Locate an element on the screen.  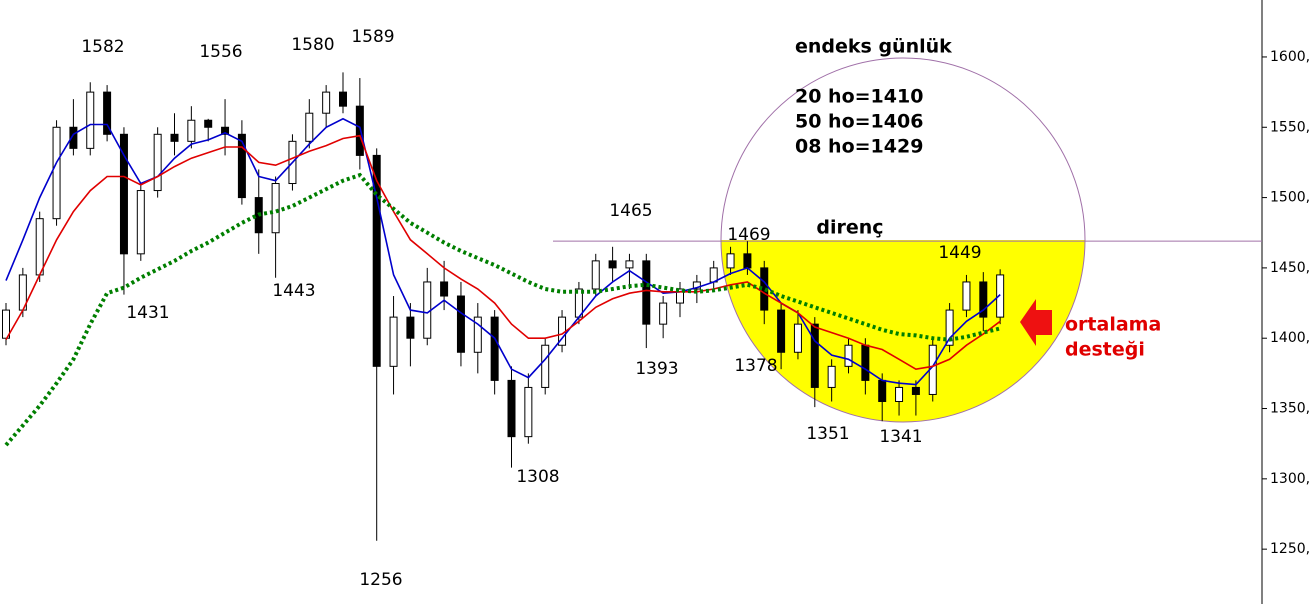
peak-label: 1589 is located at coordinates (372, 37).